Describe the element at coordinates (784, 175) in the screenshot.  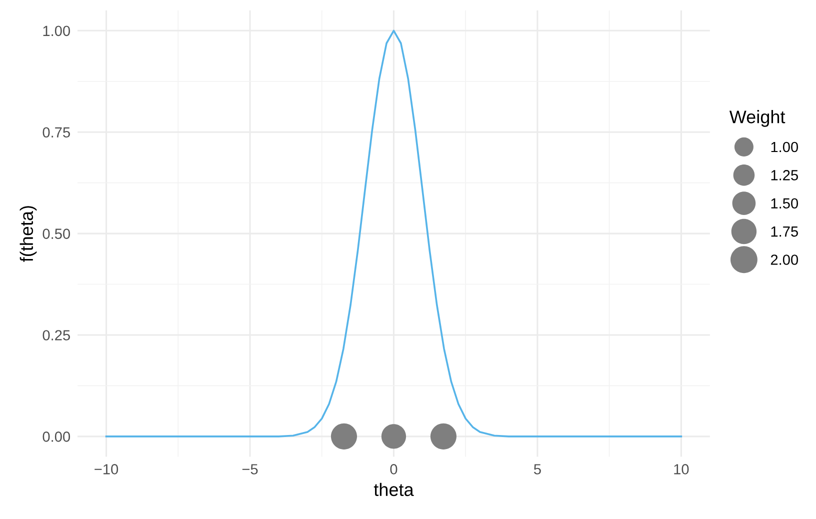
I see `legend-label: 1.25` at that location.